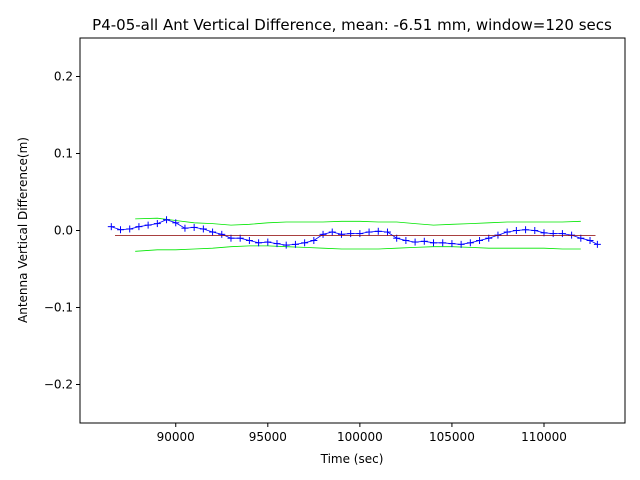  I want to click on y-tick-label: −0.1, so click(58, 308).